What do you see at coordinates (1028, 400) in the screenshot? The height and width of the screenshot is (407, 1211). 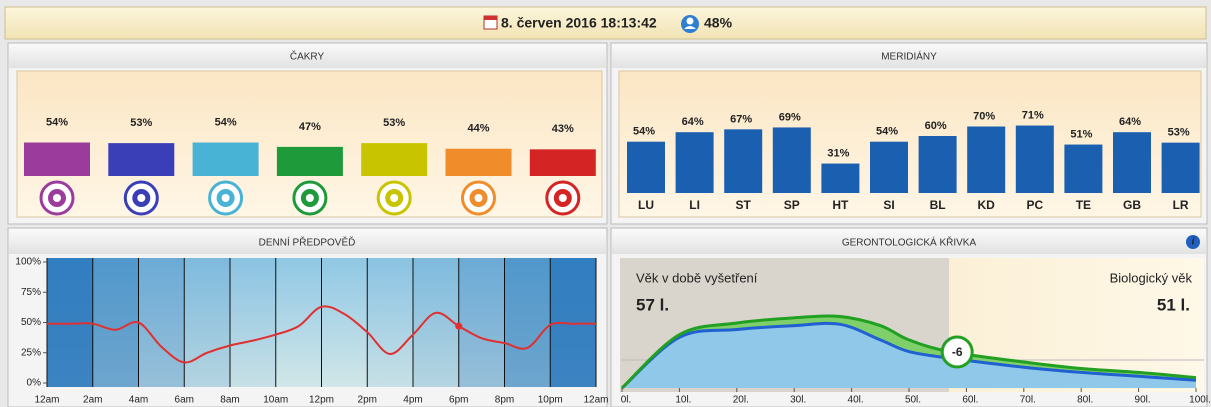 I see `x-tick-label: 70l.` at bounding box center [1028, 400].